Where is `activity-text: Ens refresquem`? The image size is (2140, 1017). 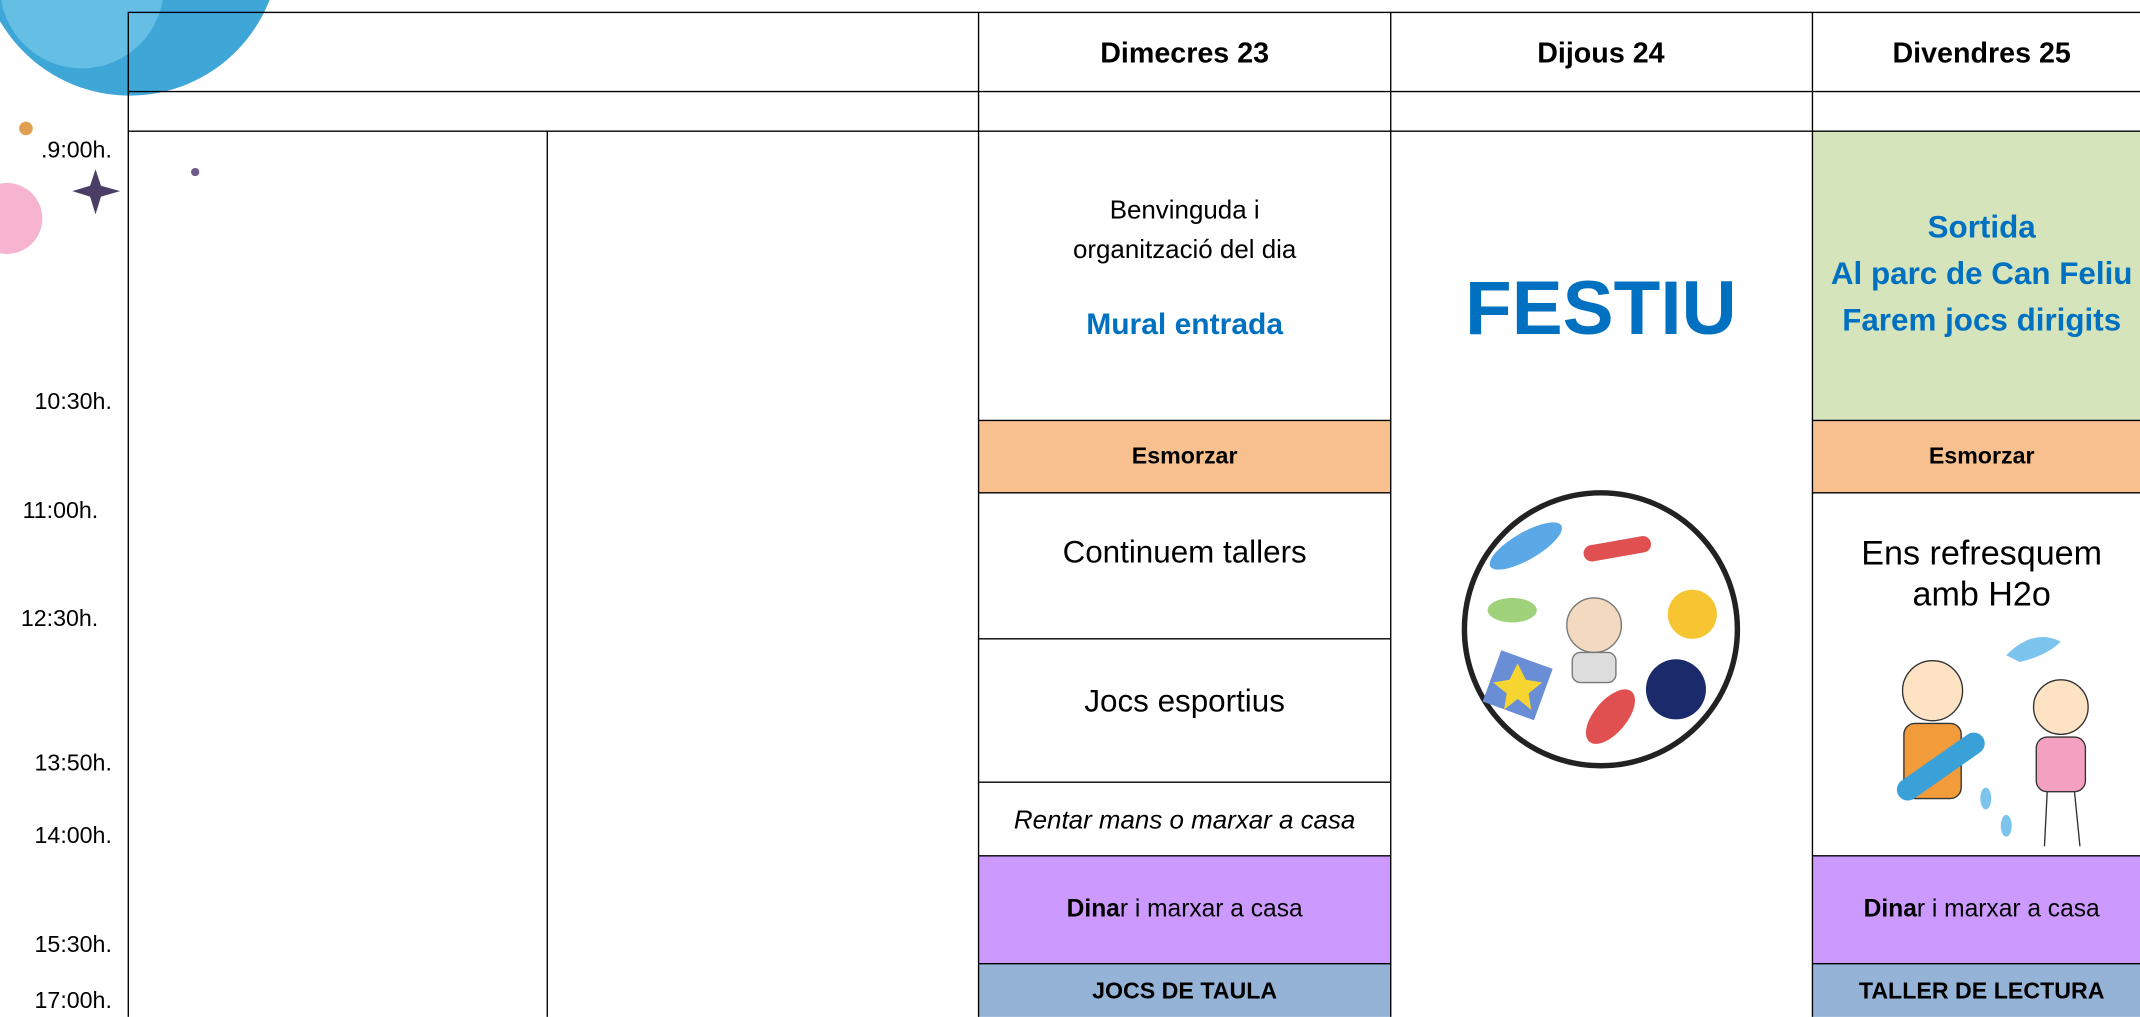
activity-text: Ens refresquem is located at coordinates (1981, 554).